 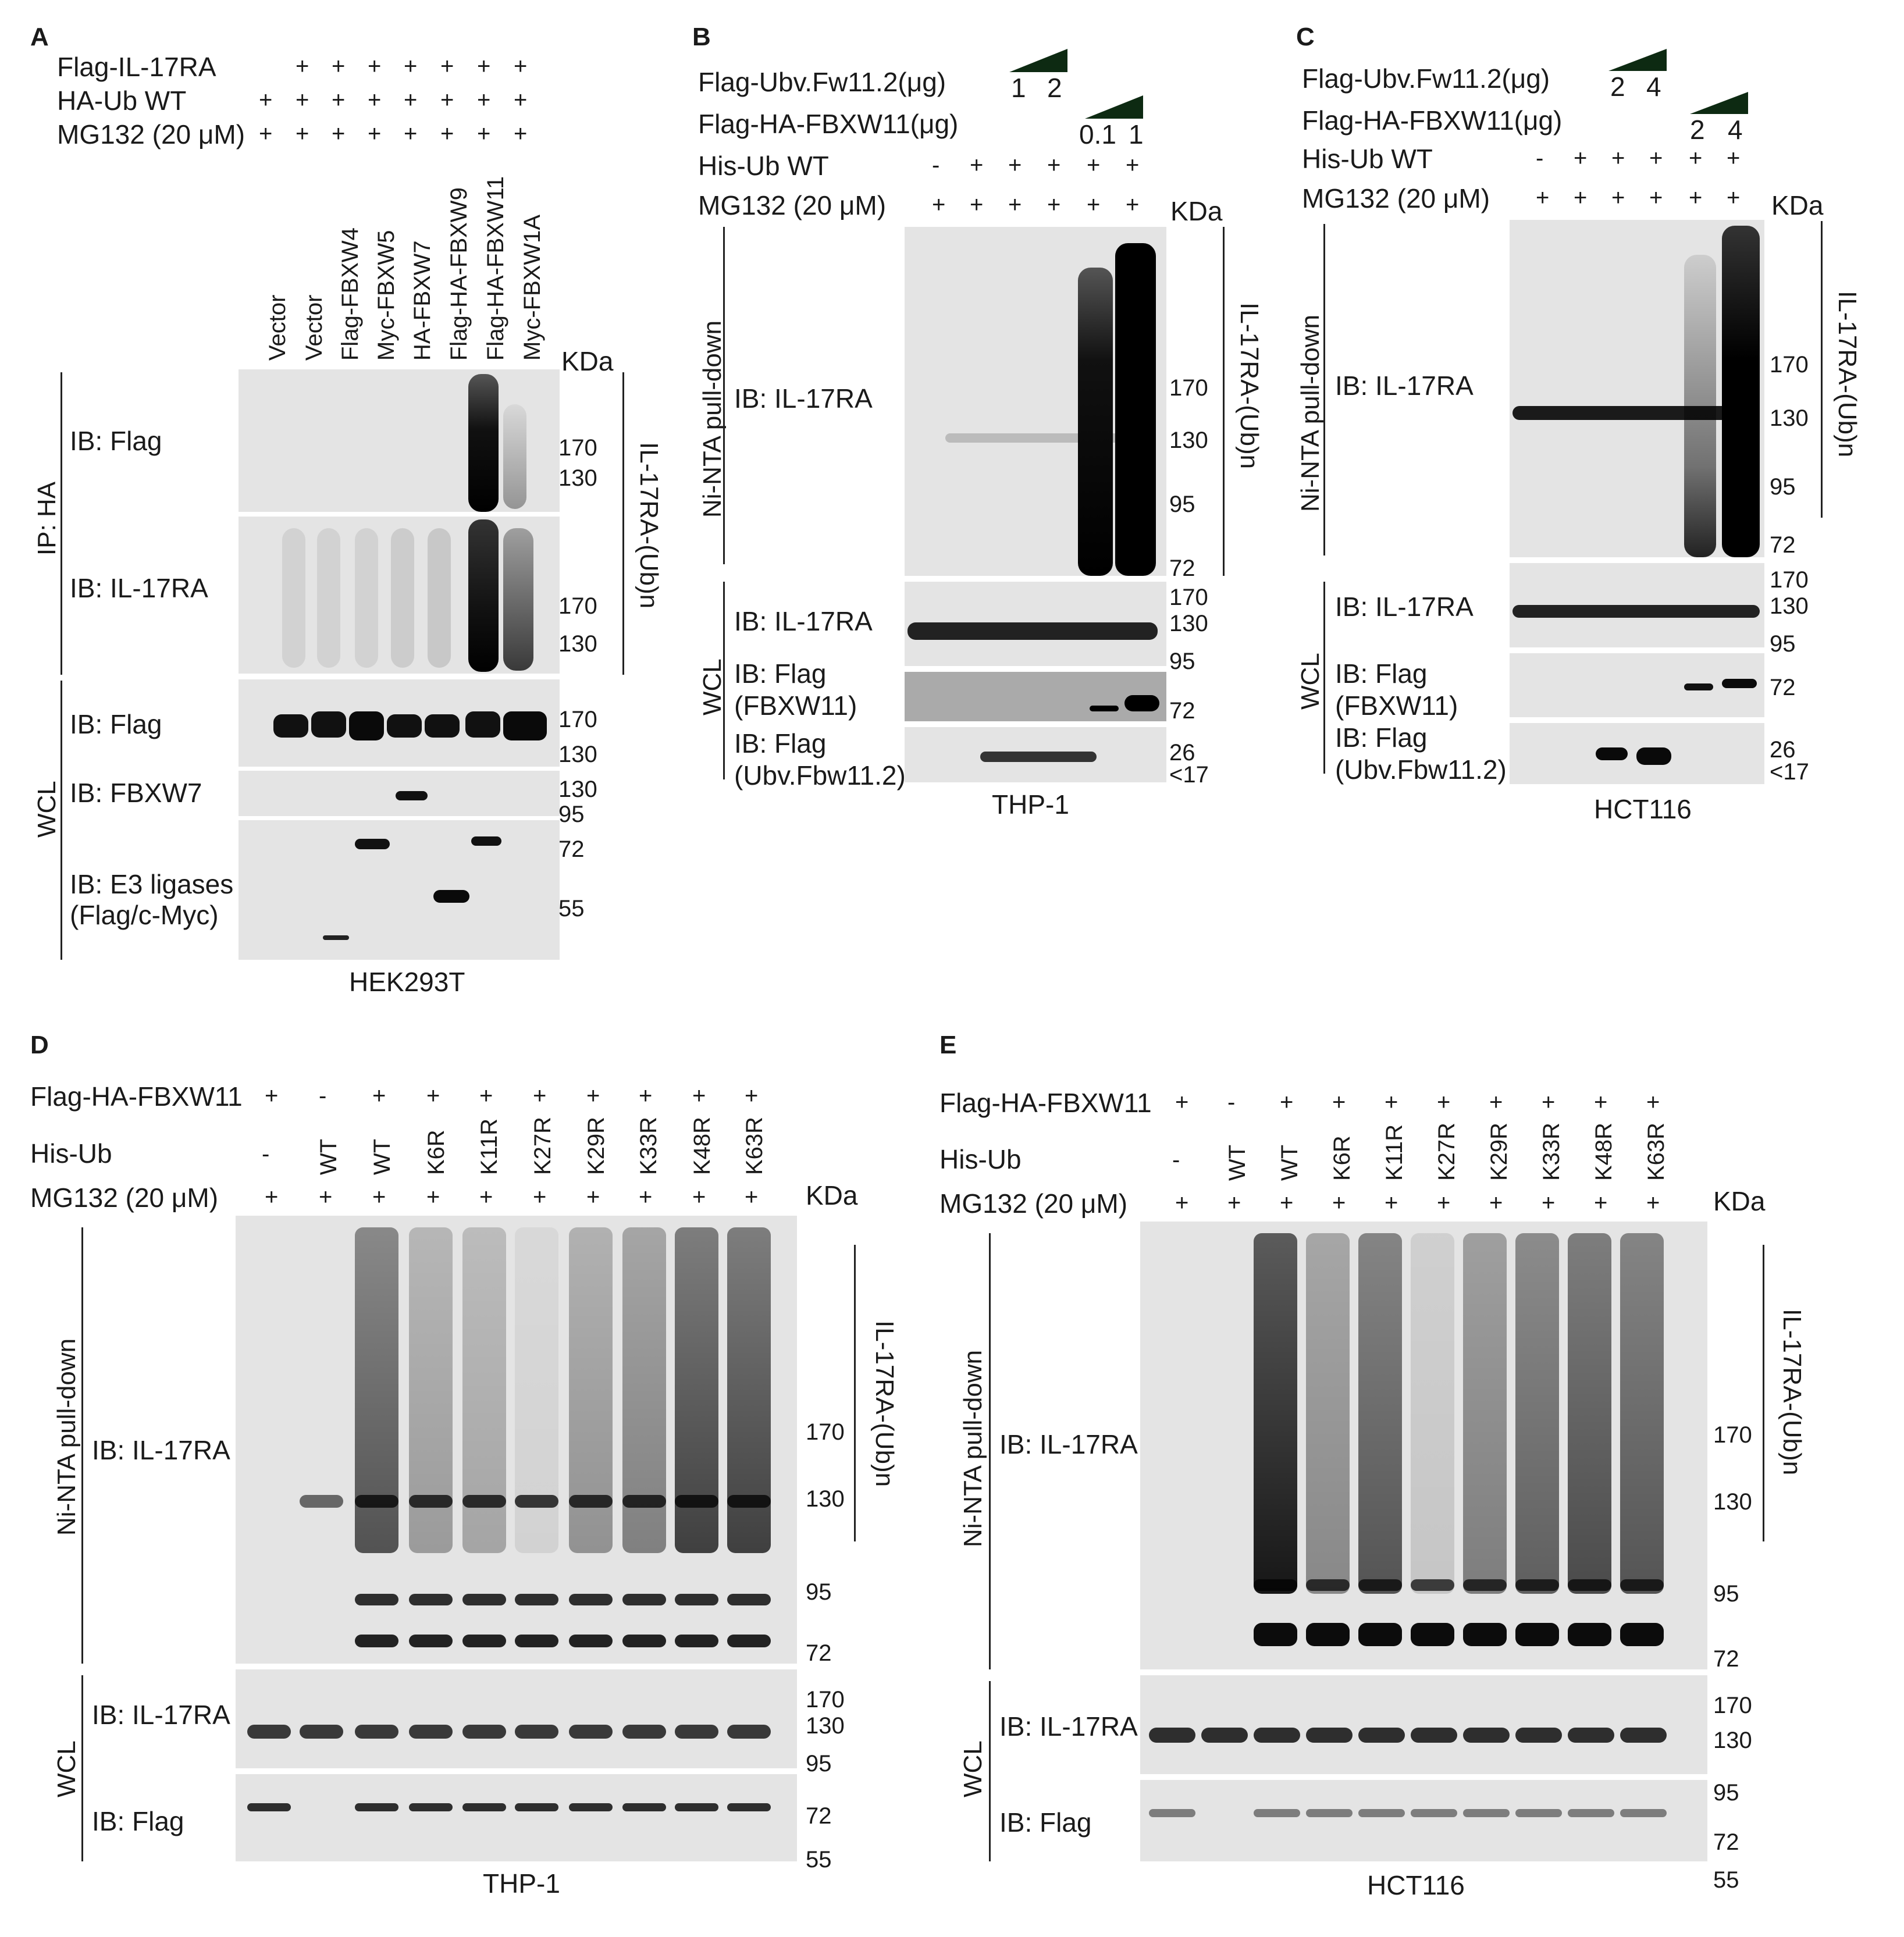 What do you see at coordinates (1432, 120) in the screenshot?
I see `row-label: Flag-HA-FBXW11(μg)` at bounding box center [1432, 120].